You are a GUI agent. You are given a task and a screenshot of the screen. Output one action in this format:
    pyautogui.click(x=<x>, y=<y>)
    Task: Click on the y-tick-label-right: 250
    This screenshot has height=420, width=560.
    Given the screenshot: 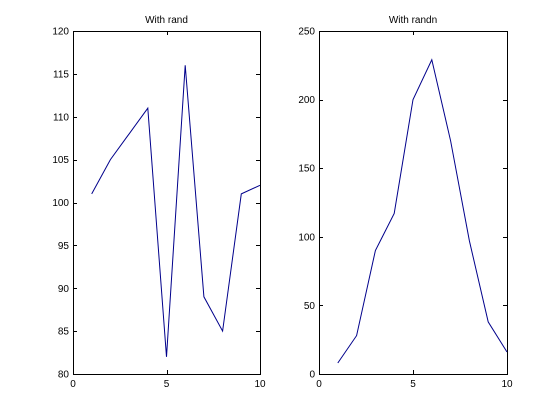 What is the action you would take?
    pyautogui.click(x=306, y=32)
    